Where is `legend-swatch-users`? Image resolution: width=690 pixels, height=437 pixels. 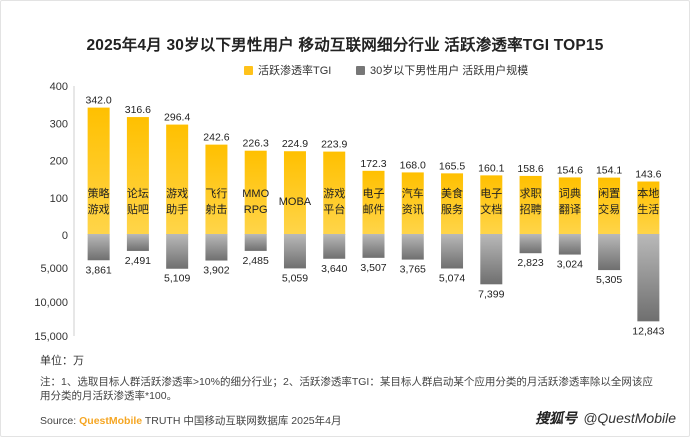 legend-swatch-users is located at coordinates (360, 70).